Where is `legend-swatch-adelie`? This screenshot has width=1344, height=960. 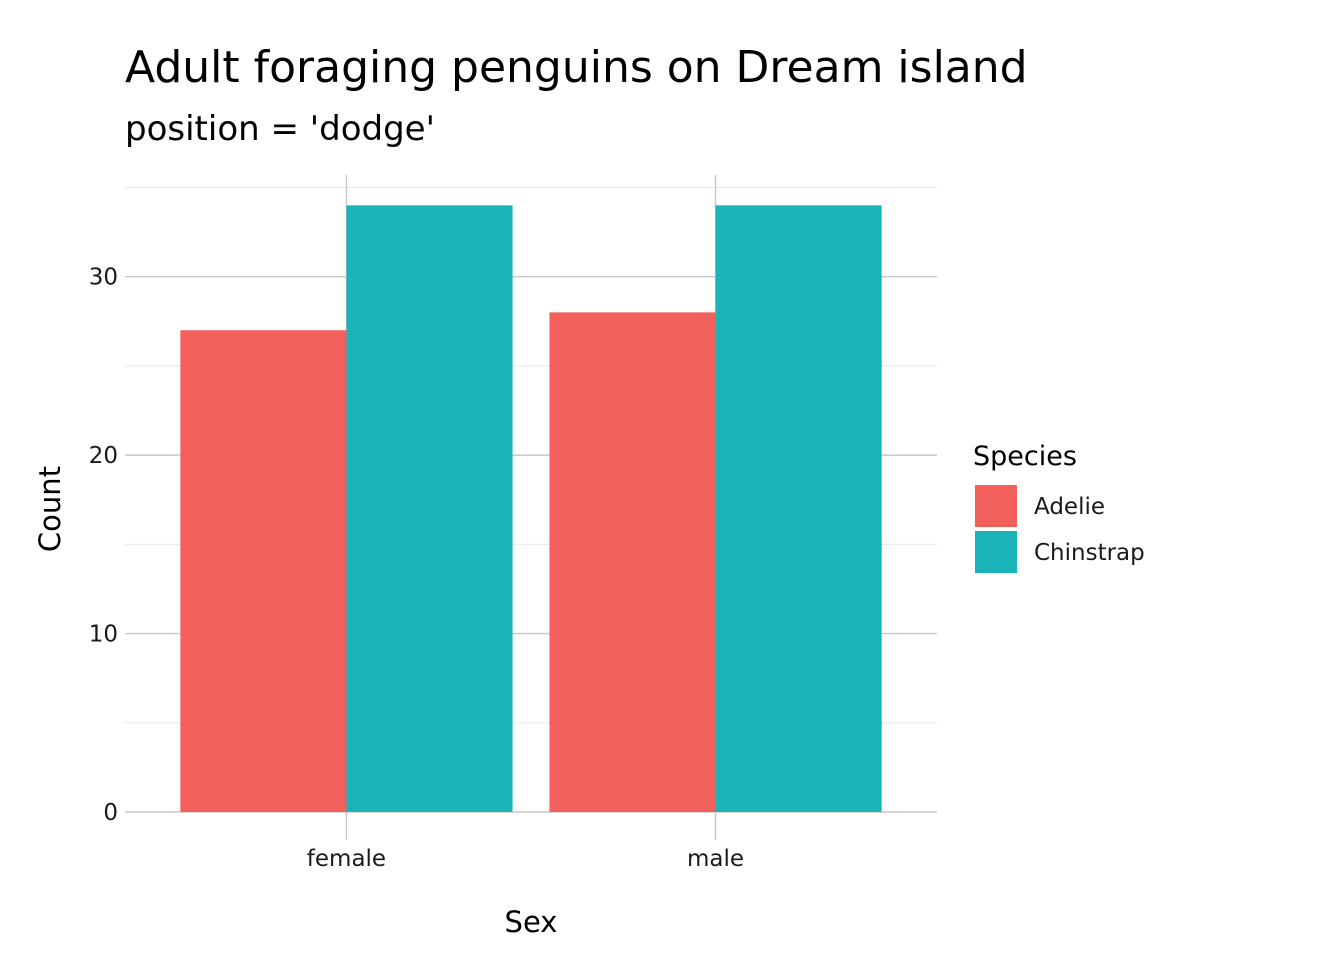 legend-swatch-adelie is located at coordinates (996, 506).